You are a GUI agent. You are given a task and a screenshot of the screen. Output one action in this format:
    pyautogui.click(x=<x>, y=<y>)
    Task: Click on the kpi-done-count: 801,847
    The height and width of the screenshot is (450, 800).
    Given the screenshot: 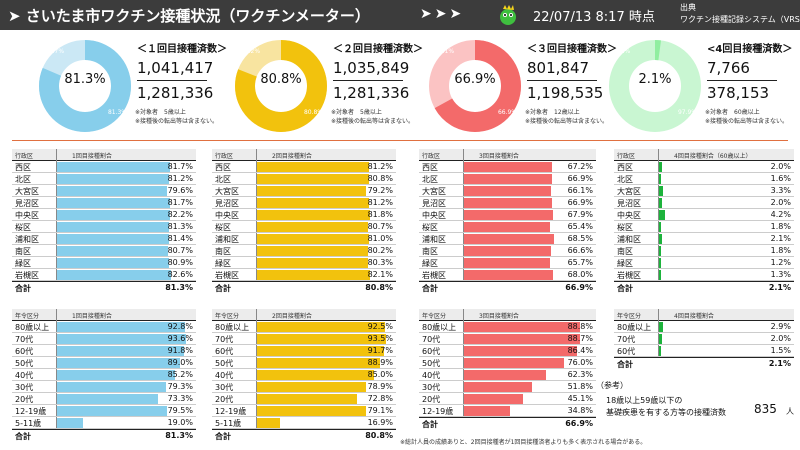 What is the action you would take?
    pyautogui.click(x=558, y=68)
    